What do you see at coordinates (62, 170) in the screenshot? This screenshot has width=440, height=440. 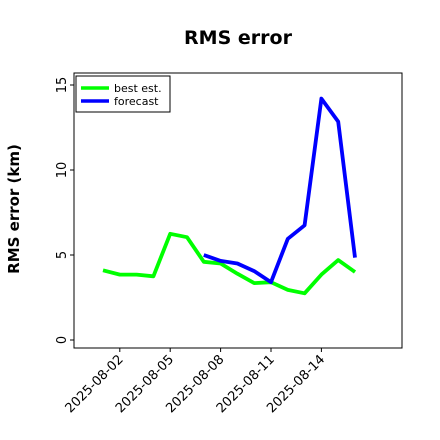 I see `y-tick-label: 10` at bounding box center [62, 170].